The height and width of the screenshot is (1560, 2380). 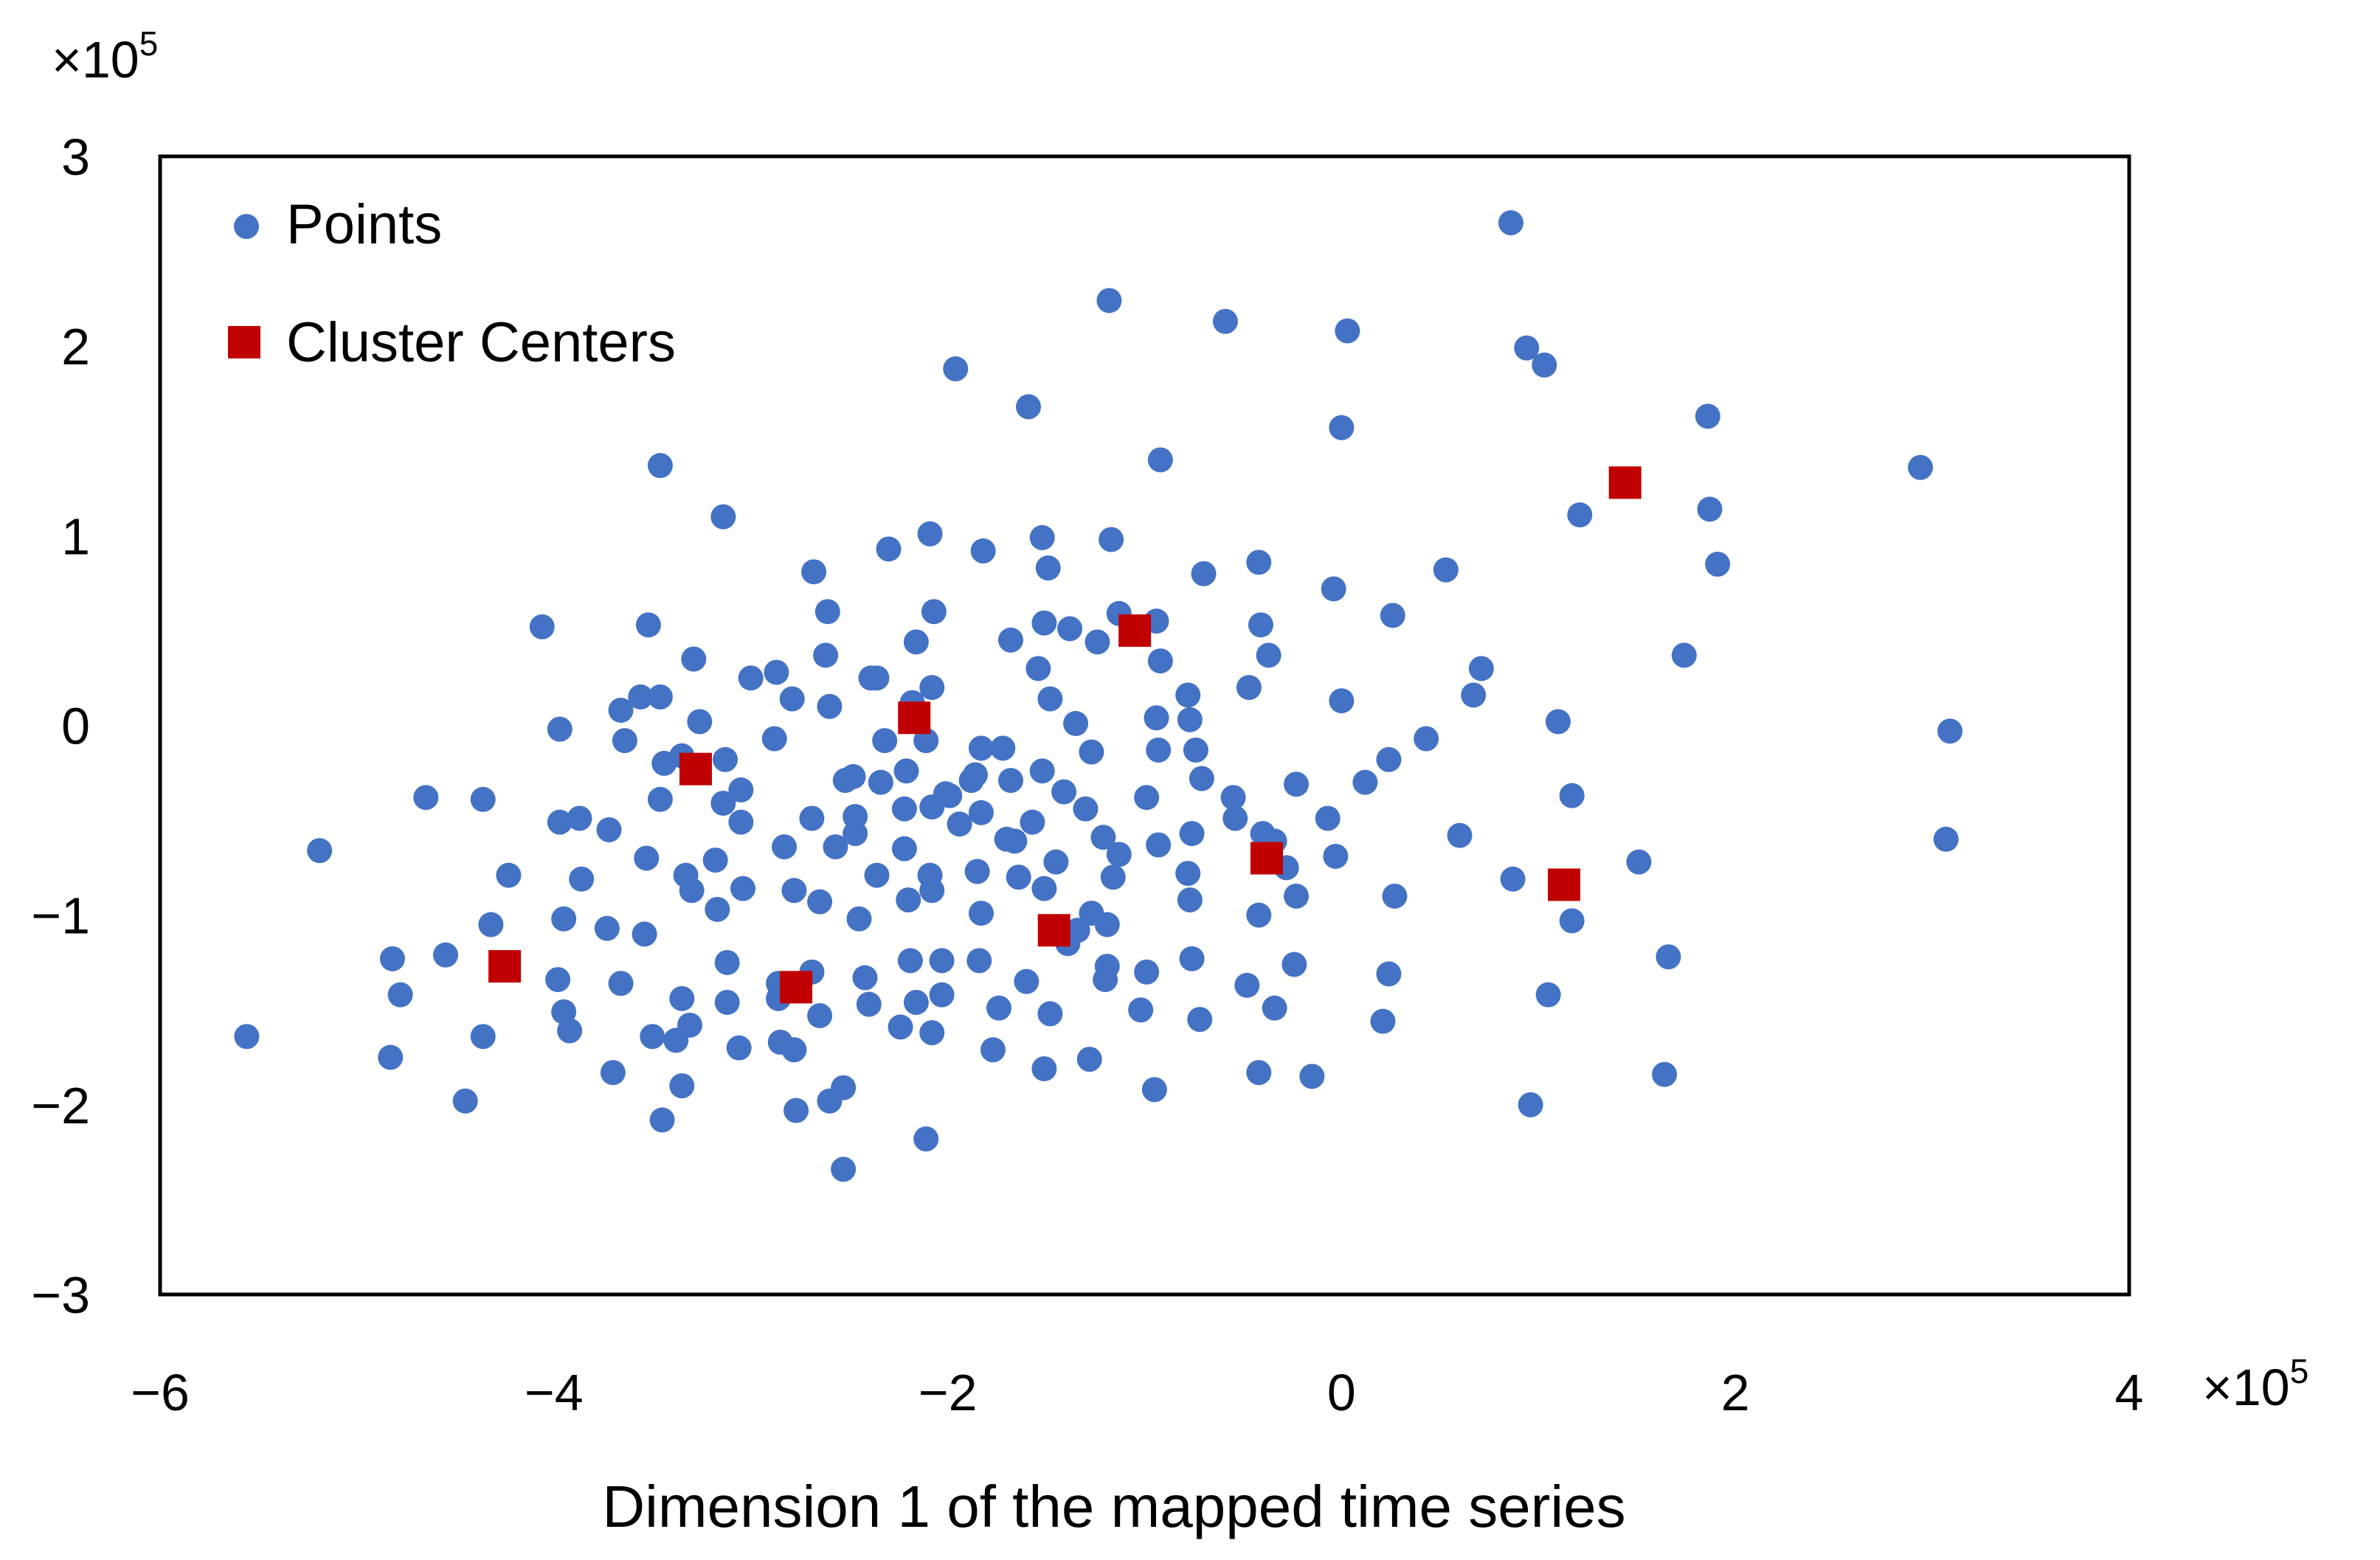 I want to click on legend-points-marker, so click(x=246, y=226).